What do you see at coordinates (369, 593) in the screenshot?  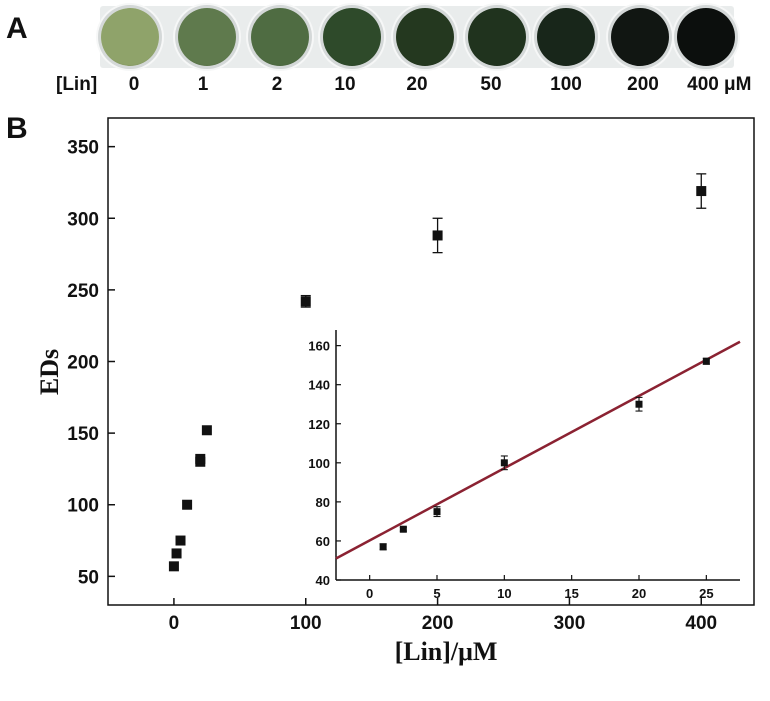 I see `inset-x-tick-label-0: 0` at bounding box center [369, 593].